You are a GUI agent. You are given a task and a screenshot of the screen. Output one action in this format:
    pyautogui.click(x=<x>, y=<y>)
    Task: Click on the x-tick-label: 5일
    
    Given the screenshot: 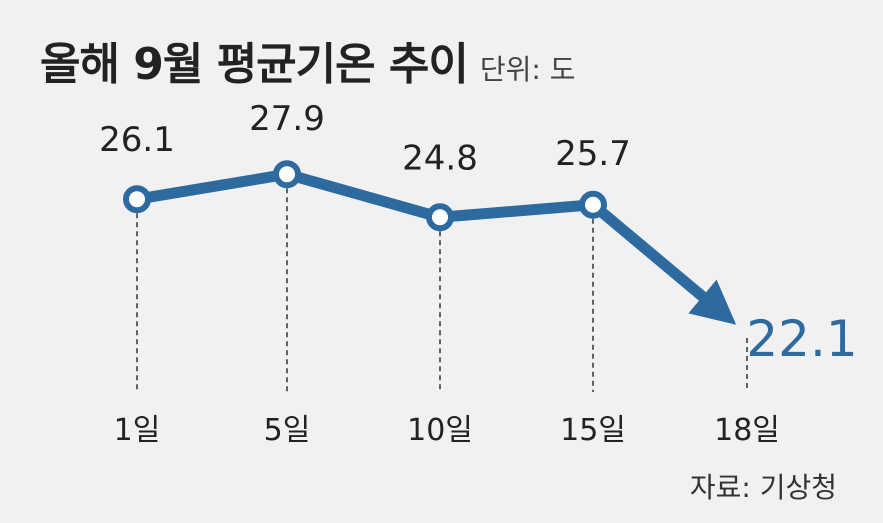 What is the action you would take?
    pyautogui.click(x=287, y=430)
    